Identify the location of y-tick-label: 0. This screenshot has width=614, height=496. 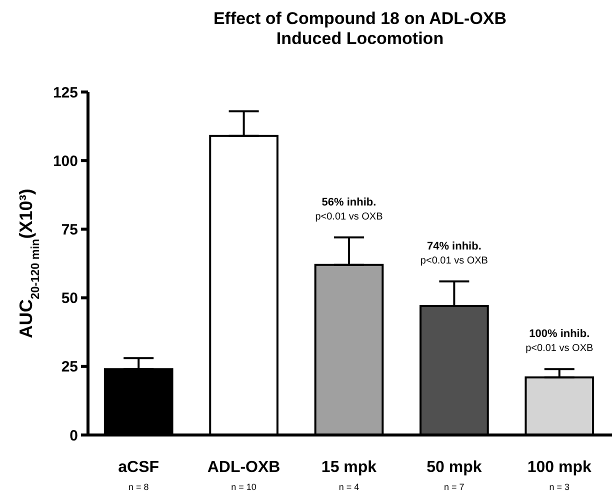
(74, 435).